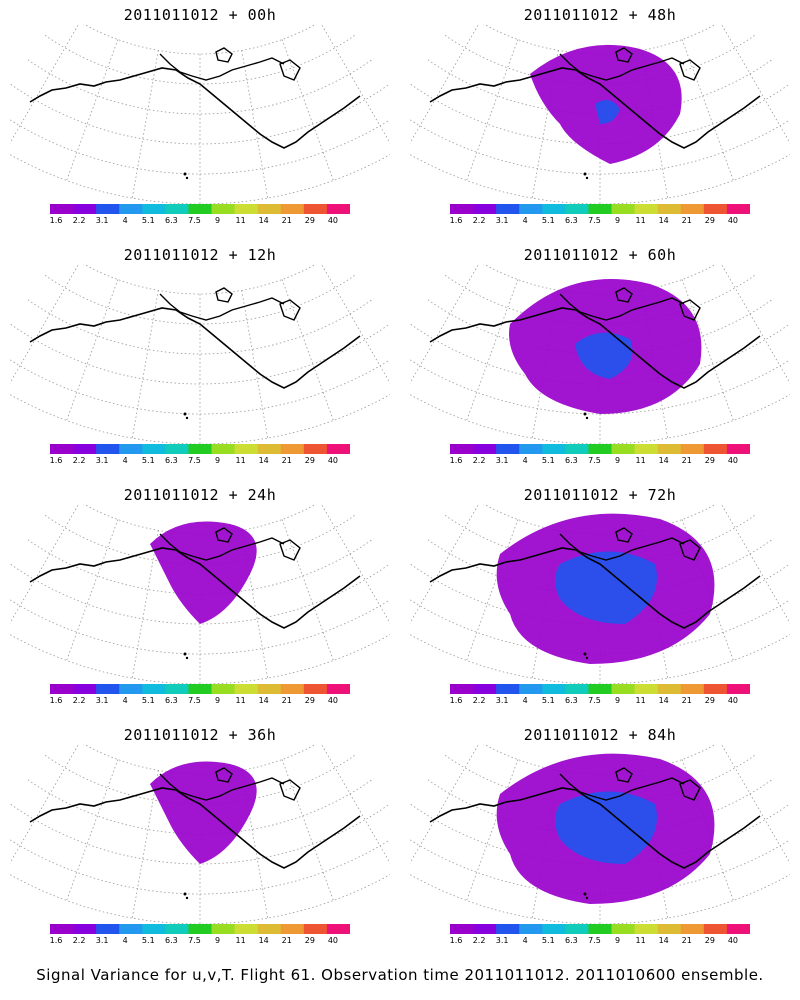  Describe the element at coordinates (686, 700) in the screenshot. I see `colorbar-tick-label: 21` at that location.